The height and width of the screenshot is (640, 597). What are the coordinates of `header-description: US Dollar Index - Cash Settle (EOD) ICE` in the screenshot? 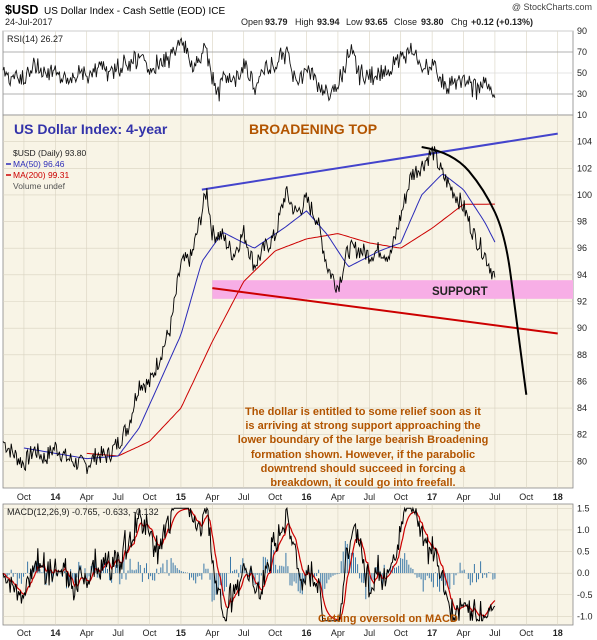 It's located at (134, 11).